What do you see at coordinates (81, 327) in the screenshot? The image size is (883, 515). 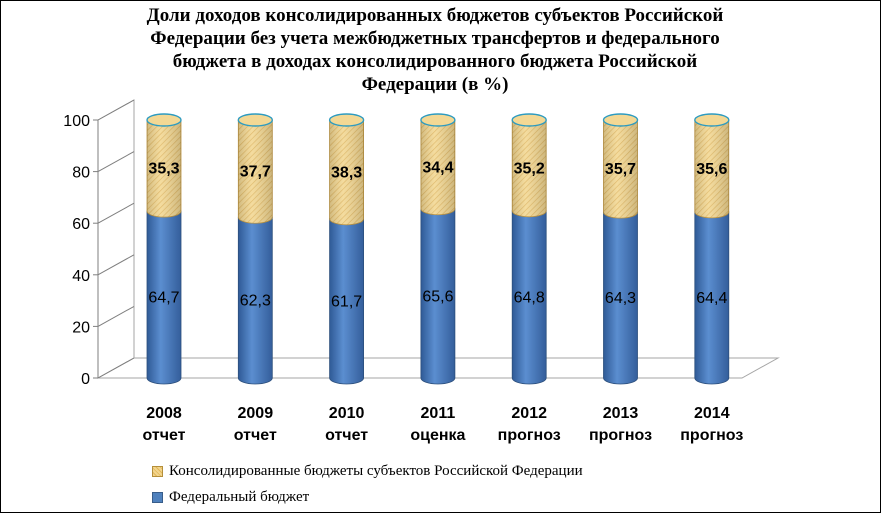 I see `y-tick-label: 20` at bounding box center [81, 327].